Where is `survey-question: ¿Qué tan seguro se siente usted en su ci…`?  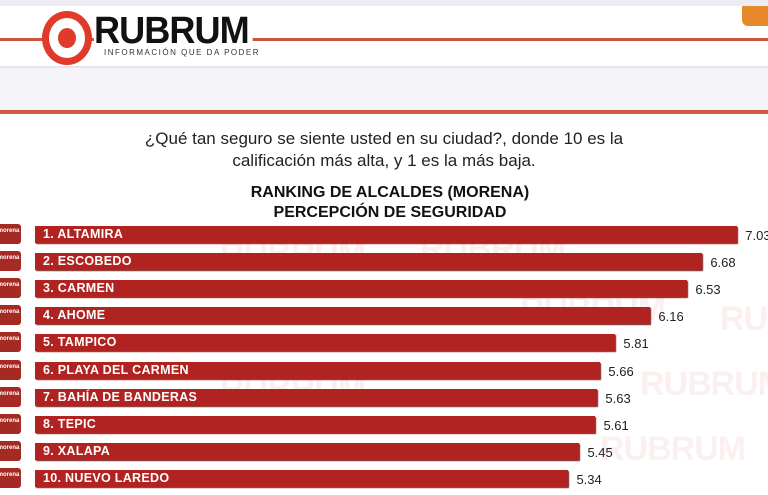
survey-question: ¿Qué tan seguro se siente usted en su ci… is located at coordinates (384, 150).